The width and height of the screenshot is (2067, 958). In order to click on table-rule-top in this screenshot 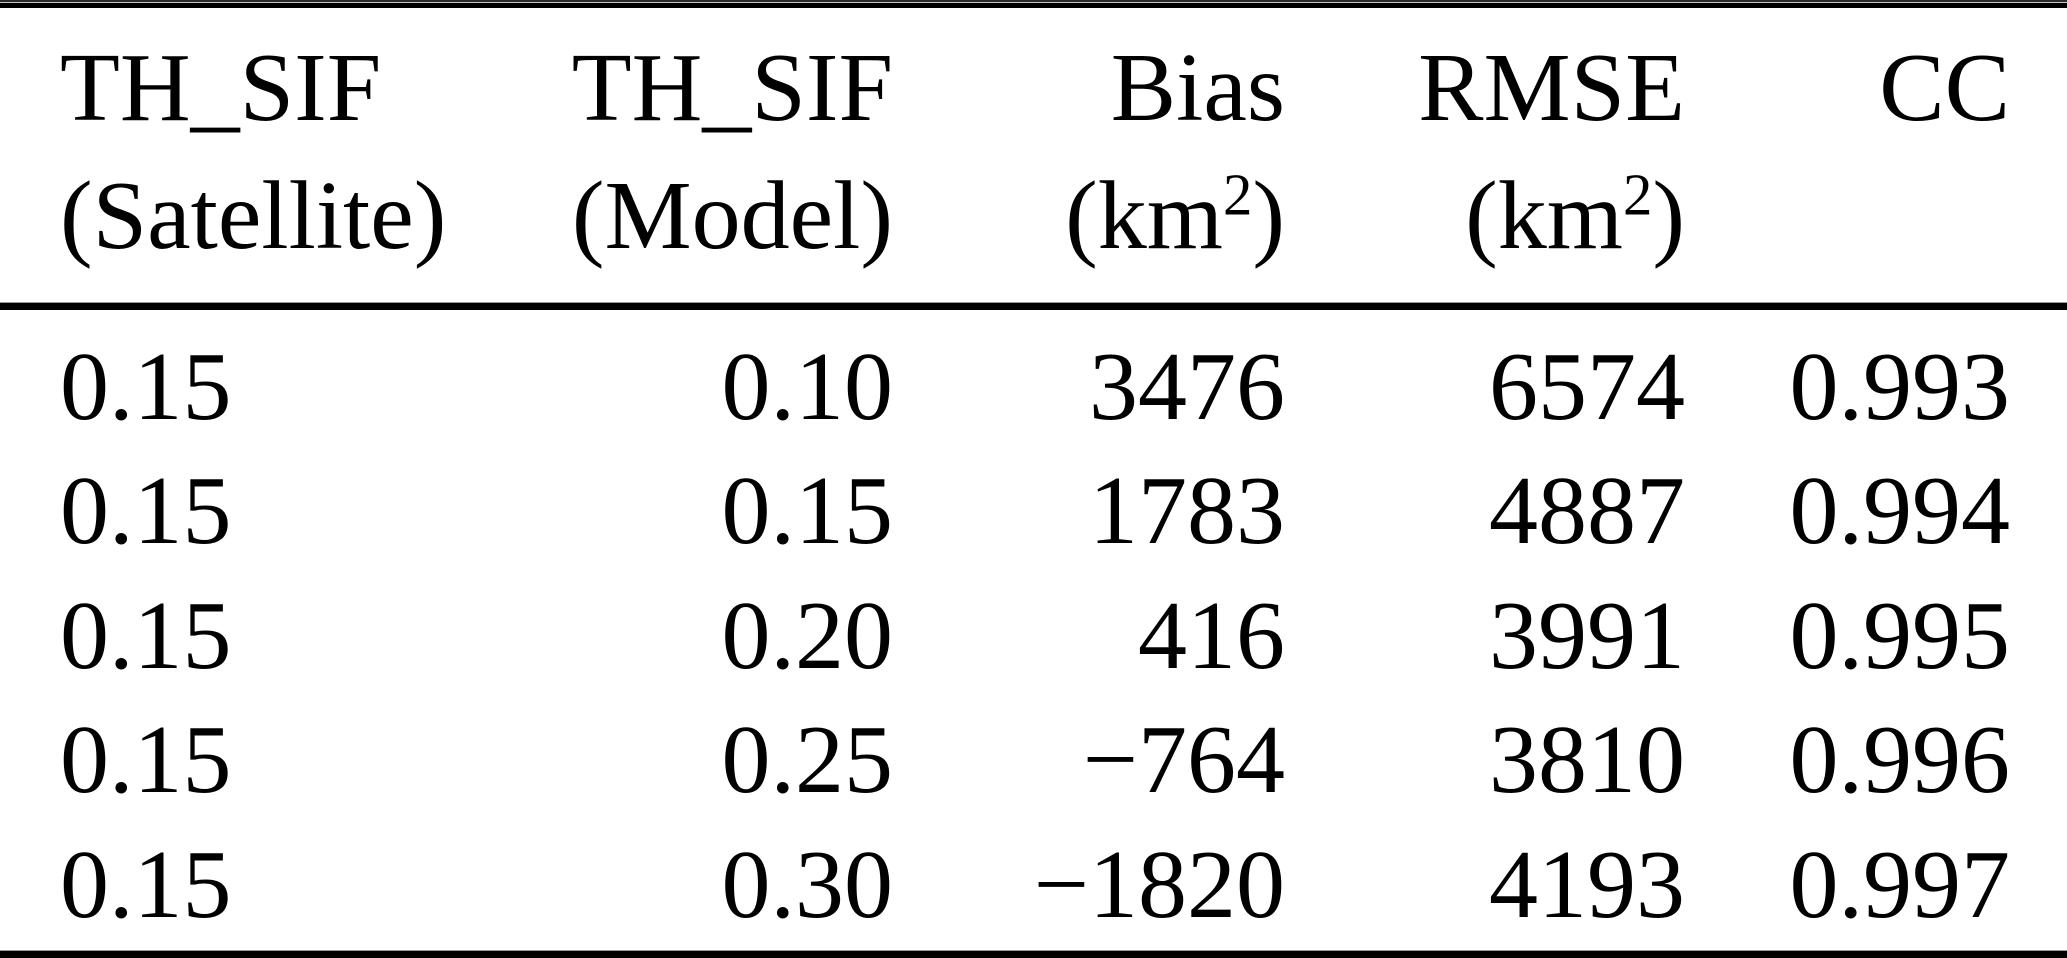, I will do `click(1033, 4)`.